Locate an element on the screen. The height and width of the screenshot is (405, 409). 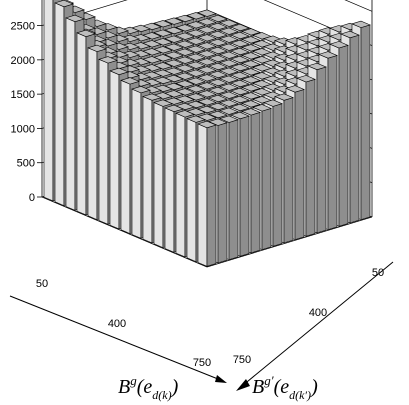
y-axis-arrowhead is located at coordinates (243, 385).